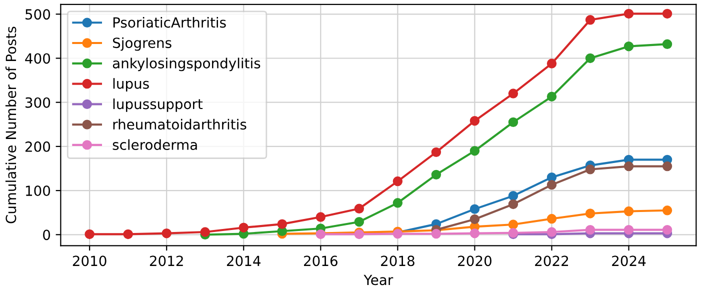 The image size is (714, 296). I want to click on y-tick-label: 500, so click(38, 14).